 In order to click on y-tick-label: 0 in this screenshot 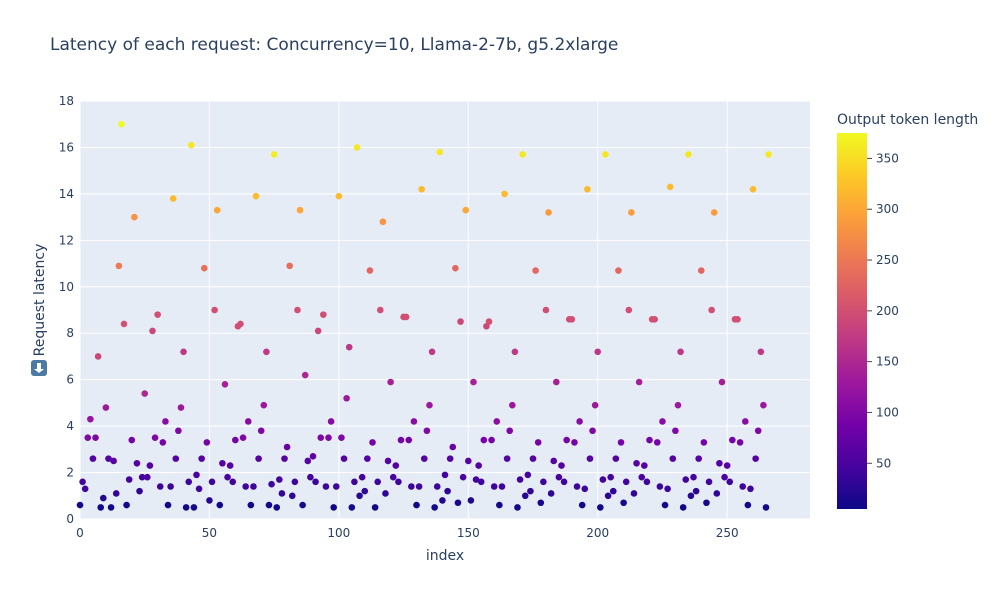, I will do `click(70, 519)`.